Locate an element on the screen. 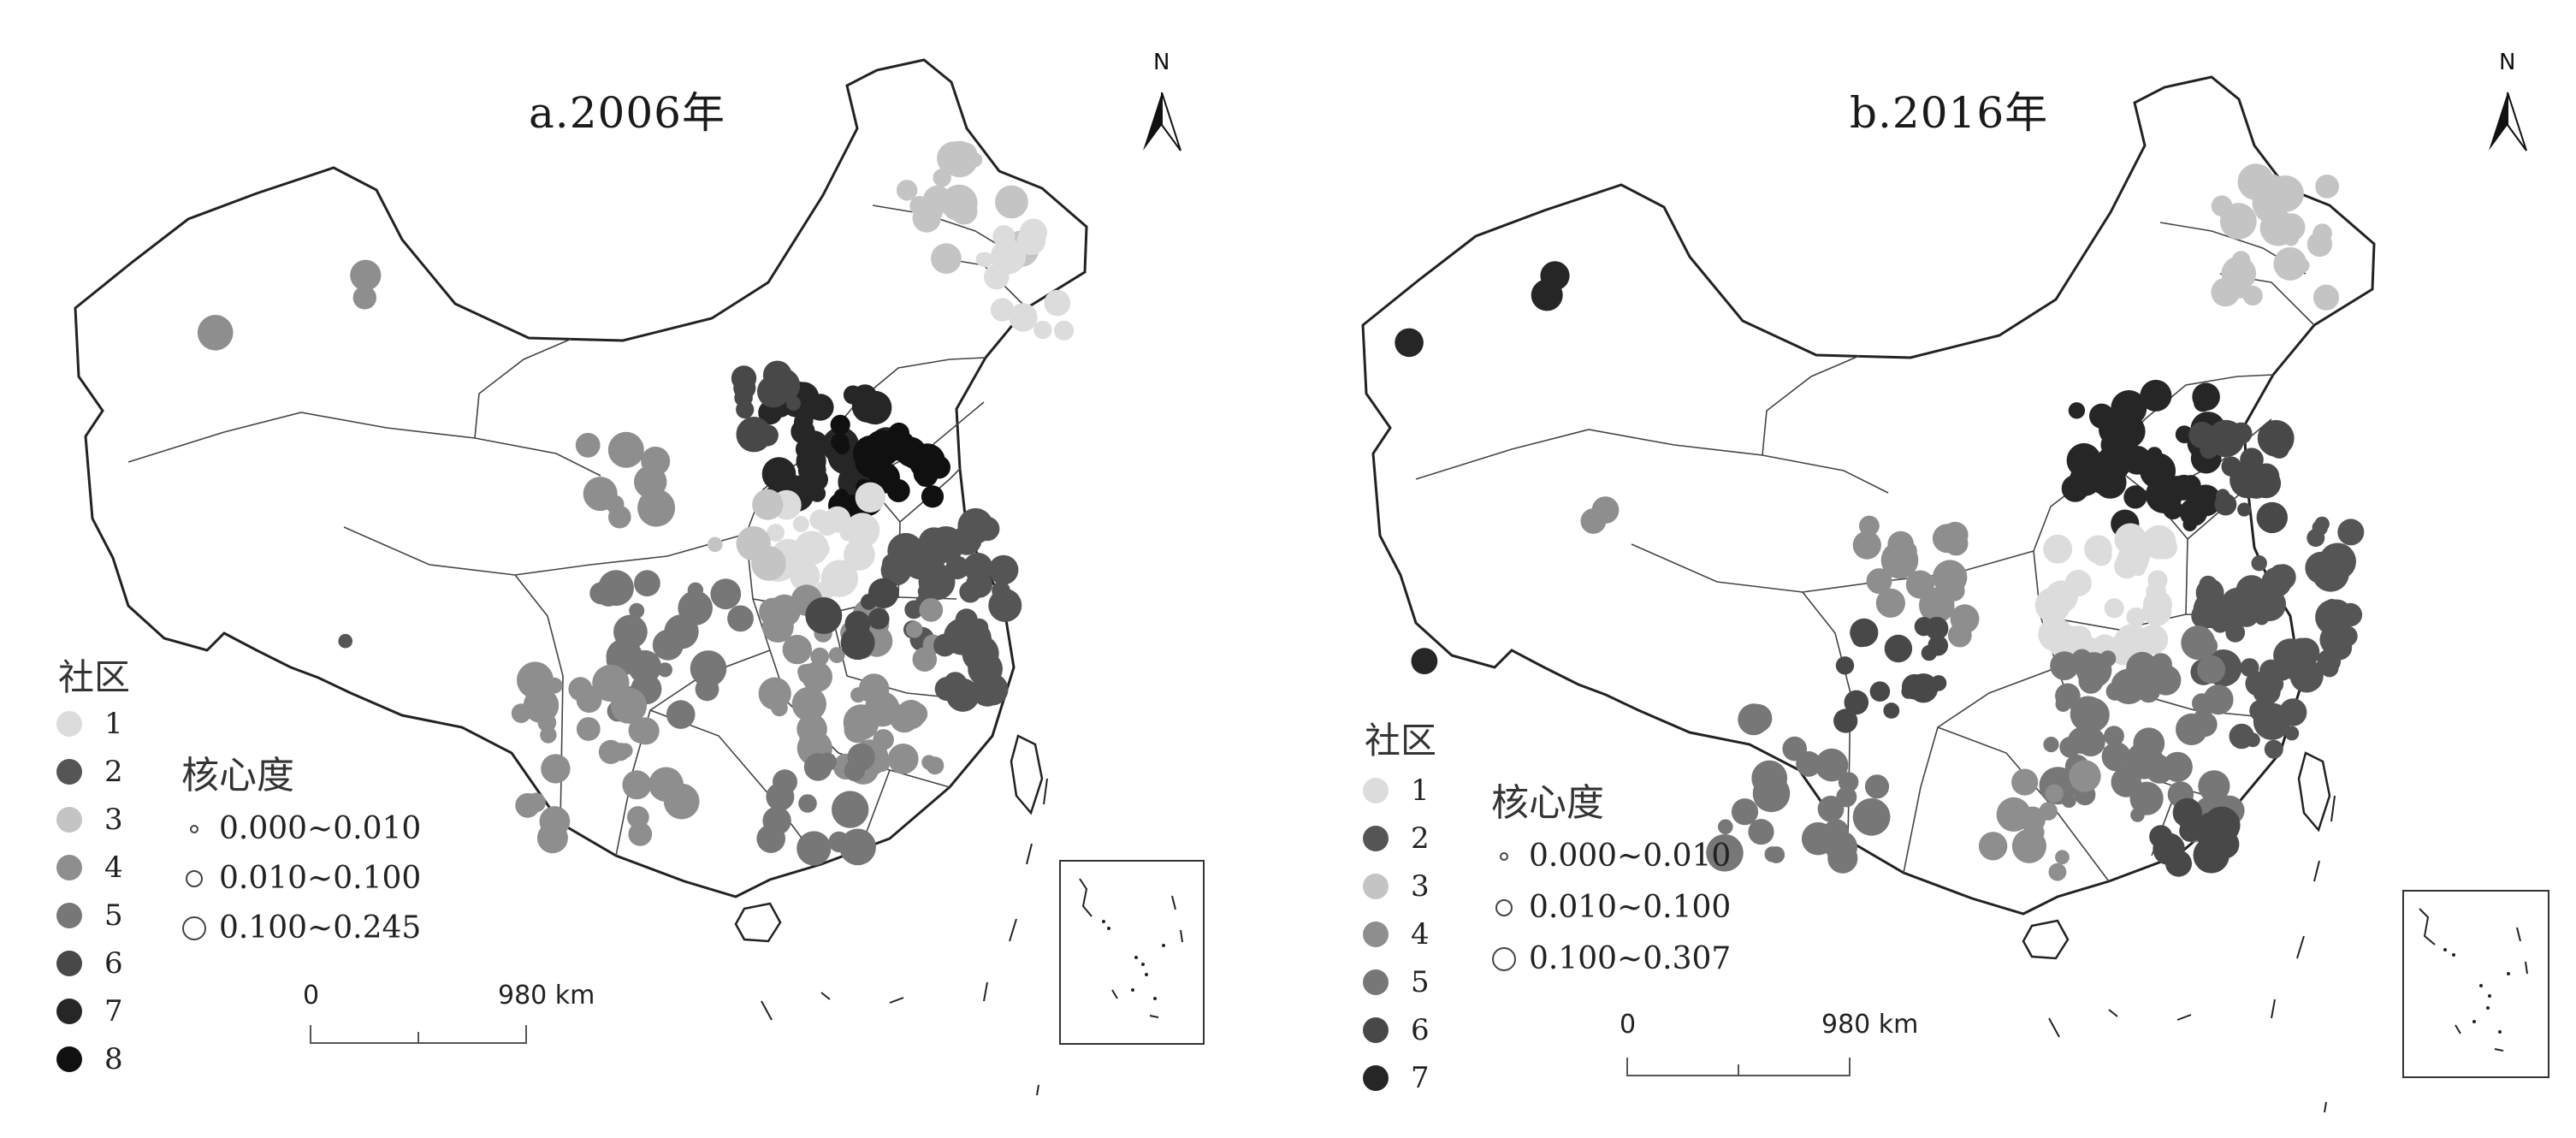 The width and height of the screenshot is (2576, 1138). coreness-legend-title: 核心度 is located at coordinates (237, 775).